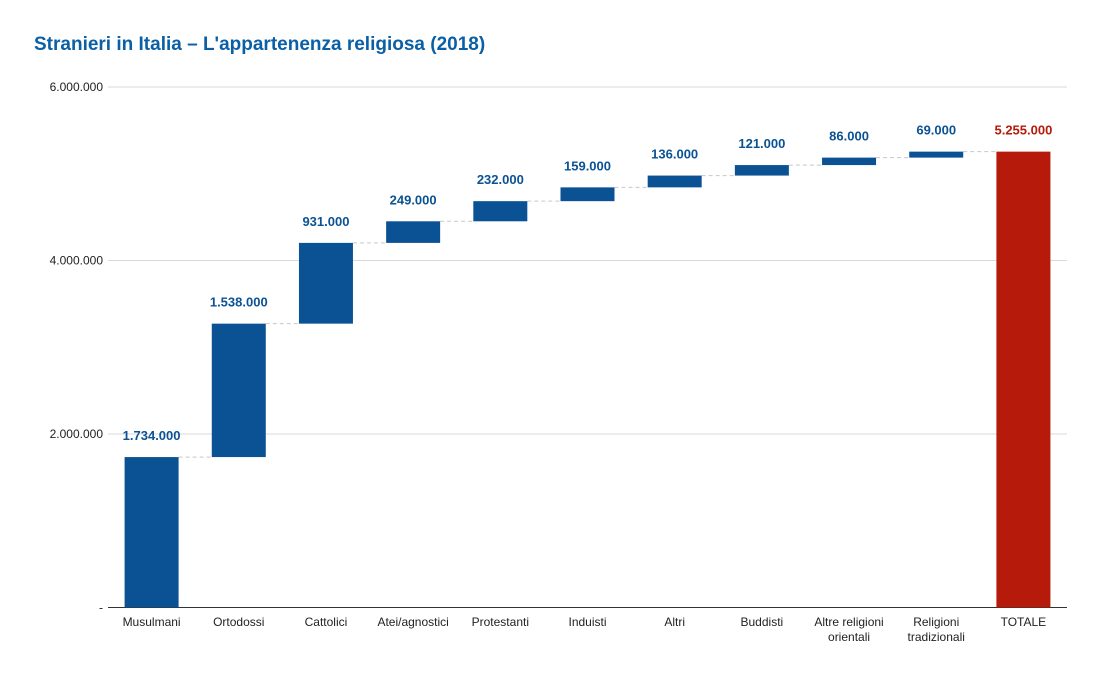 Image resolution: width=1100 pixels, height=678 pixels. Describe the element at coordinates (1023, 130) in the screenshot. I see `data-label: 5.255.000` at that location.